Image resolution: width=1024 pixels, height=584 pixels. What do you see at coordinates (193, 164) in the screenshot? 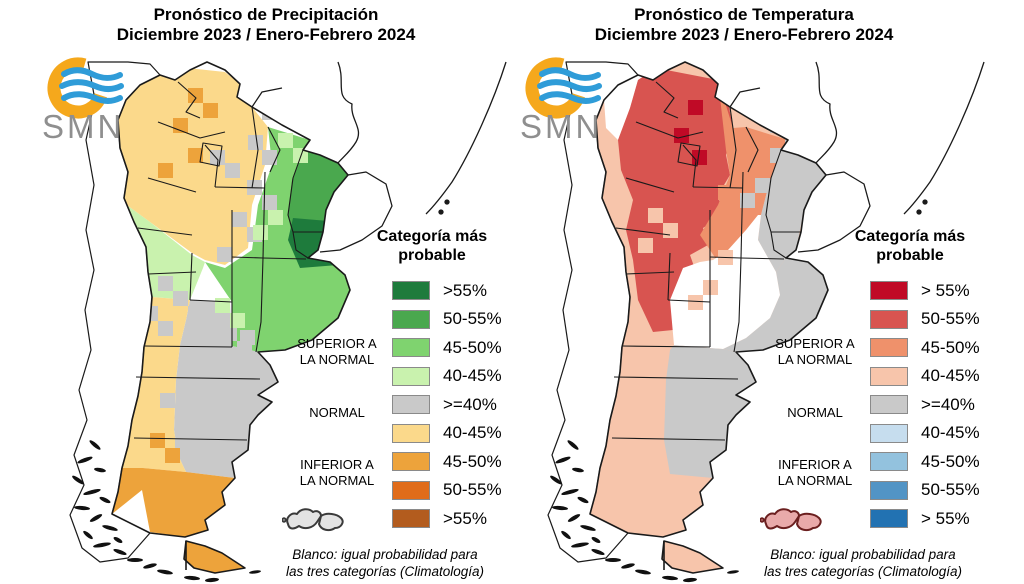
I see `region-precip-orange-nw` at bounding box center [193, 164].